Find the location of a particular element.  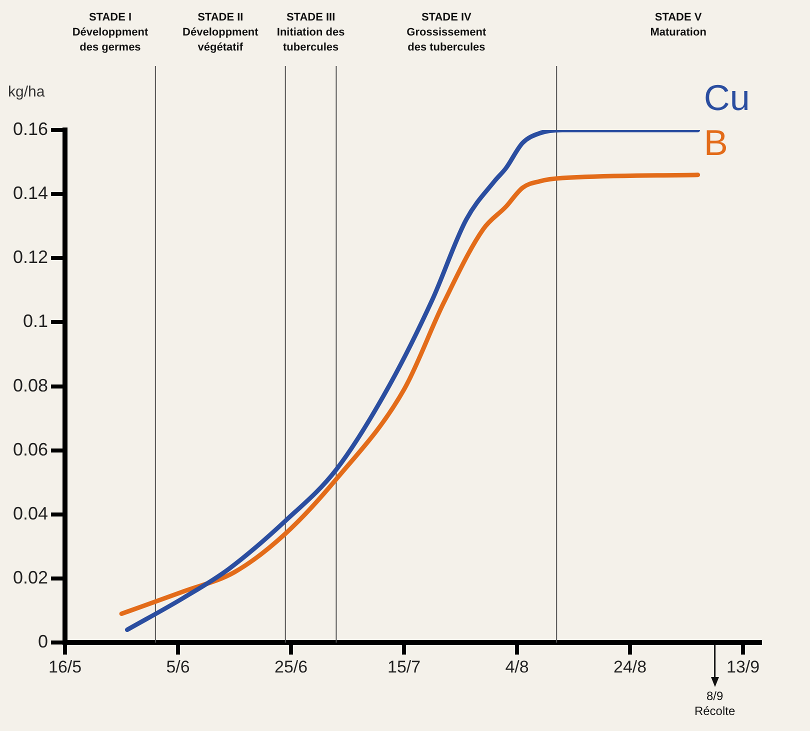

text: STADE II Développment végétatif is located at coordinates (220, 33).